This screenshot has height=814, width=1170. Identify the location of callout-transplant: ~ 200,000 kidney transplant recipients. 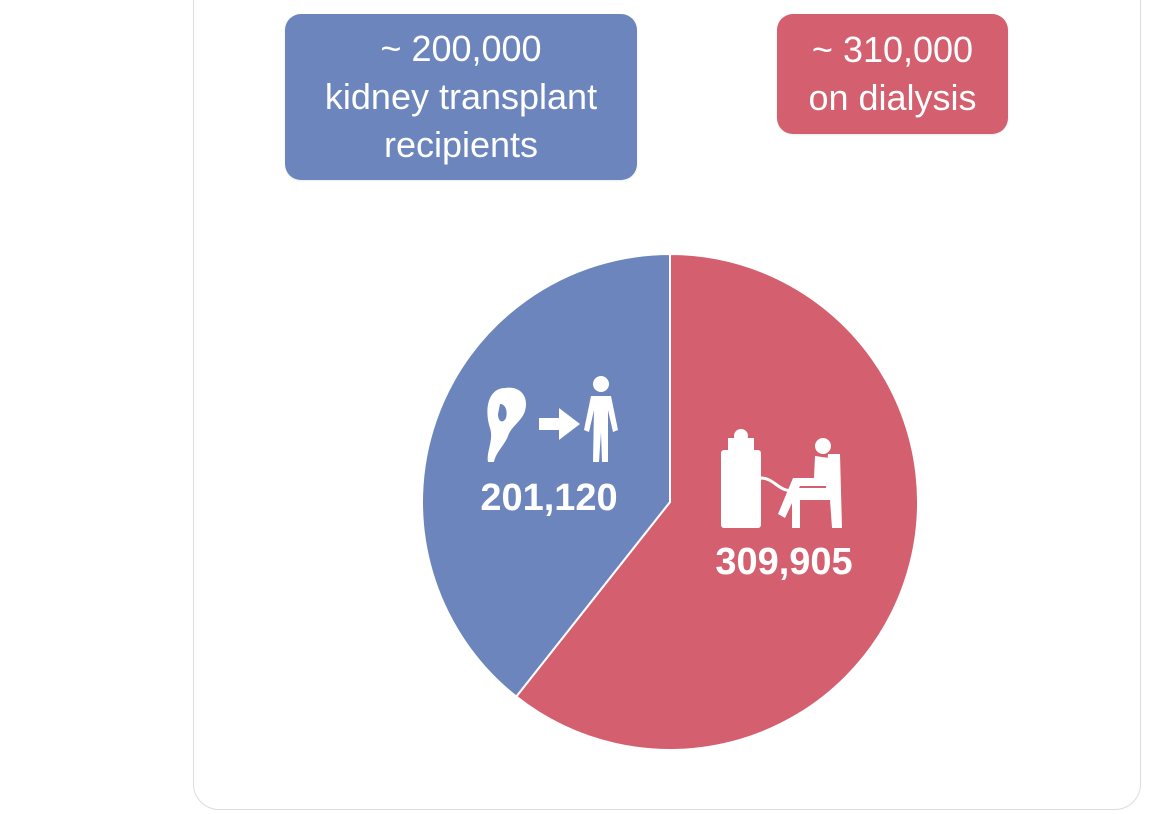
(461, 97).